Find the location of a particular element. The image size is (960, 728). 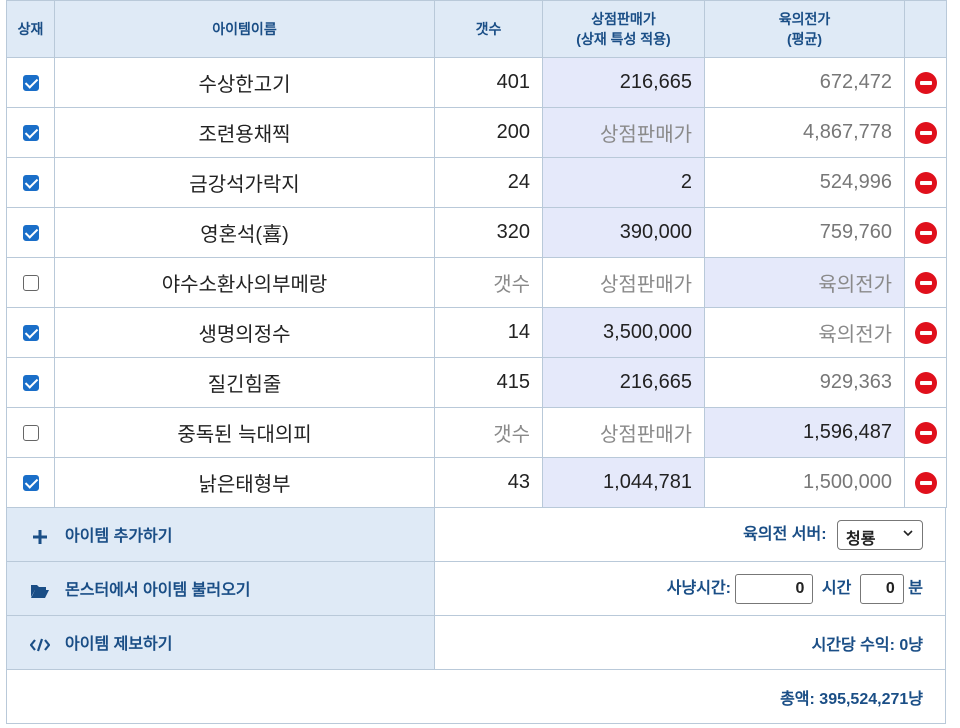

item-name: 조련용채찍 is located at coordinates (244, 132).